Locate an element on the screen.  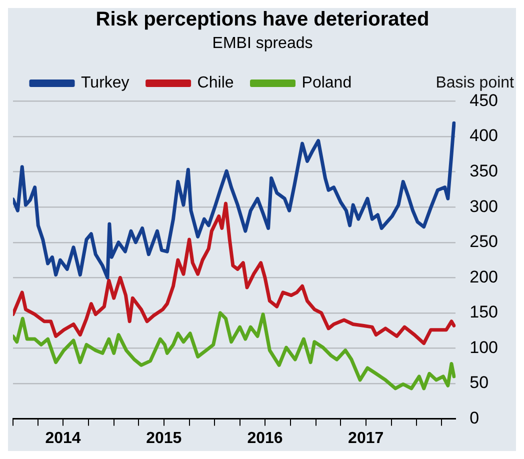
y-tick-label: 100 is located at coordinates (484, 347).